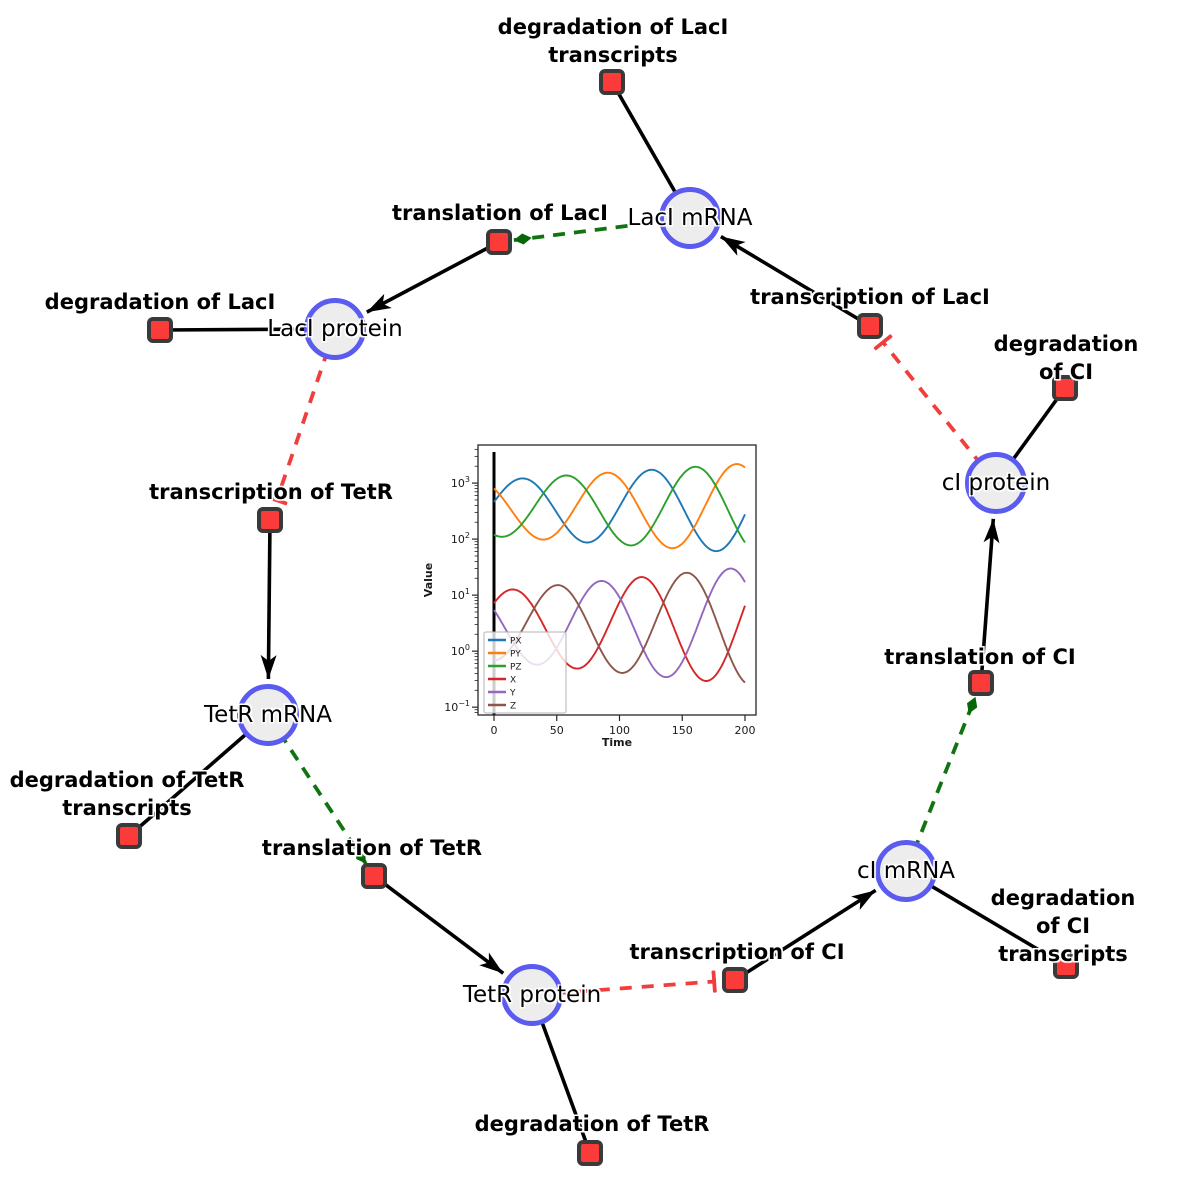 This screenshot has width=1189, height=1200. What do you see at coordinates (516, 668) in the screenshot?
I see `chart-legend-label-PZ: PZ` at bounding box center [516, 668].